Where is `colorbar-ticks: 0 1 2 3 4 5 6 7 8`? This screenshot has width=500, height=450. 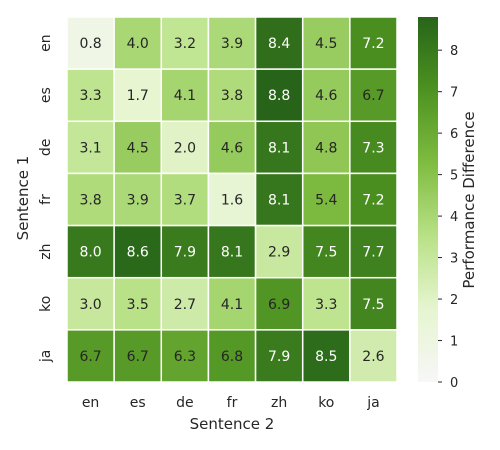
colorbar-ticks: 0 1 2 3 4 5 6 7 8 is located at coordinates (448, 217).